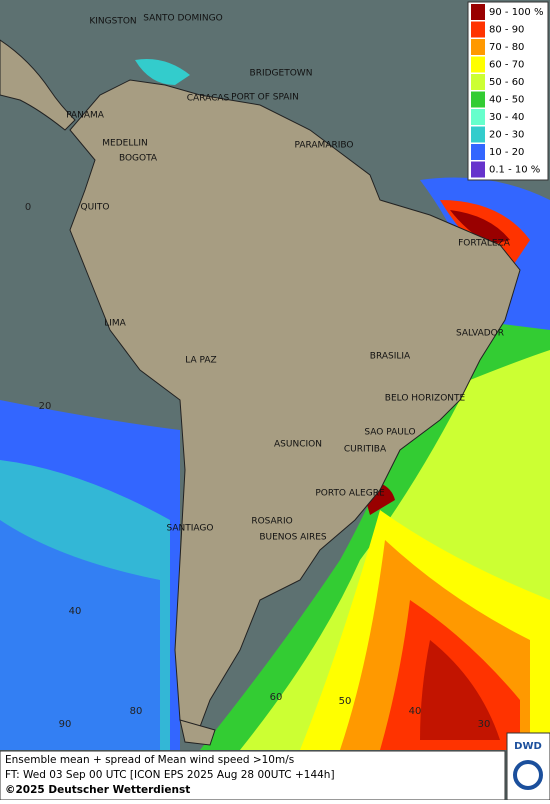  What do you see at coordinates (506, 82) in the screenshot?
I see `legend-label: 50 - 60` at bounding box center [506, 82].